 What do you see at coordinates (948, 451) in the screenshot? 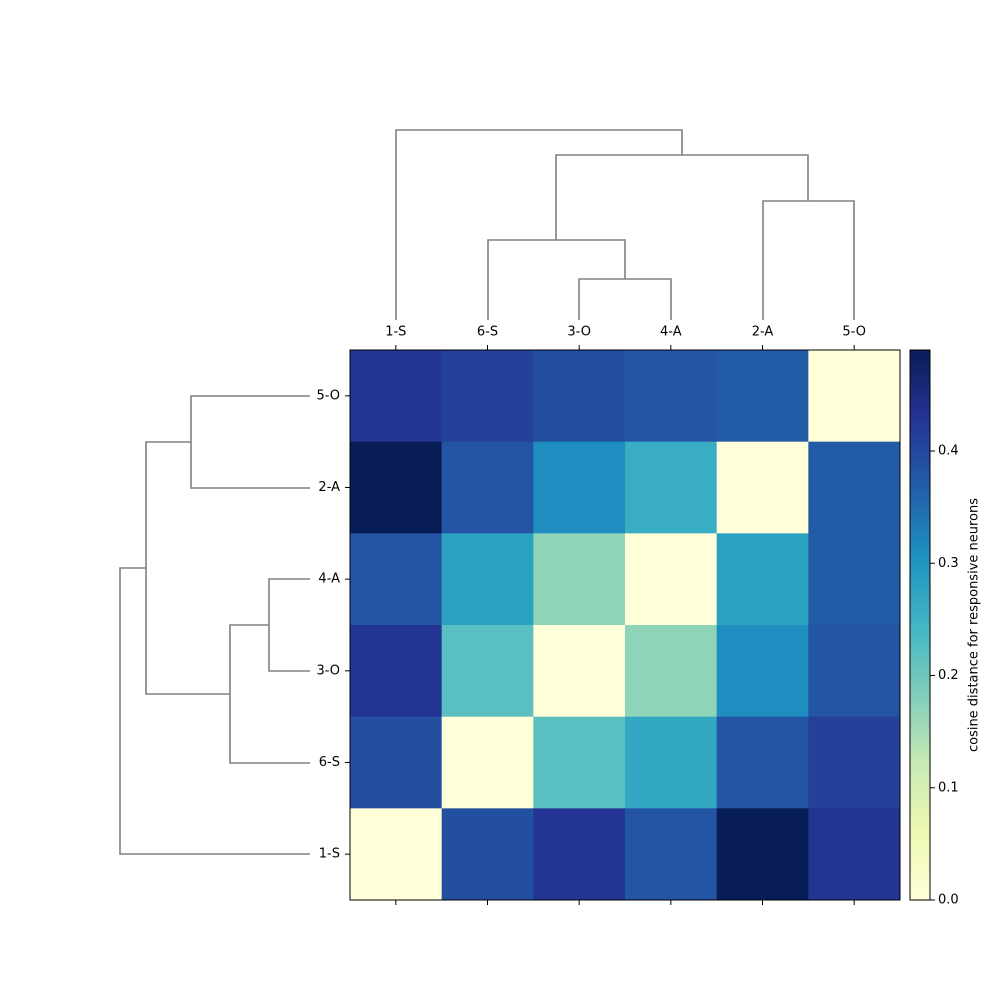
I see `colorbar-tick-label: 0.4` at bounding box center [948, 451].